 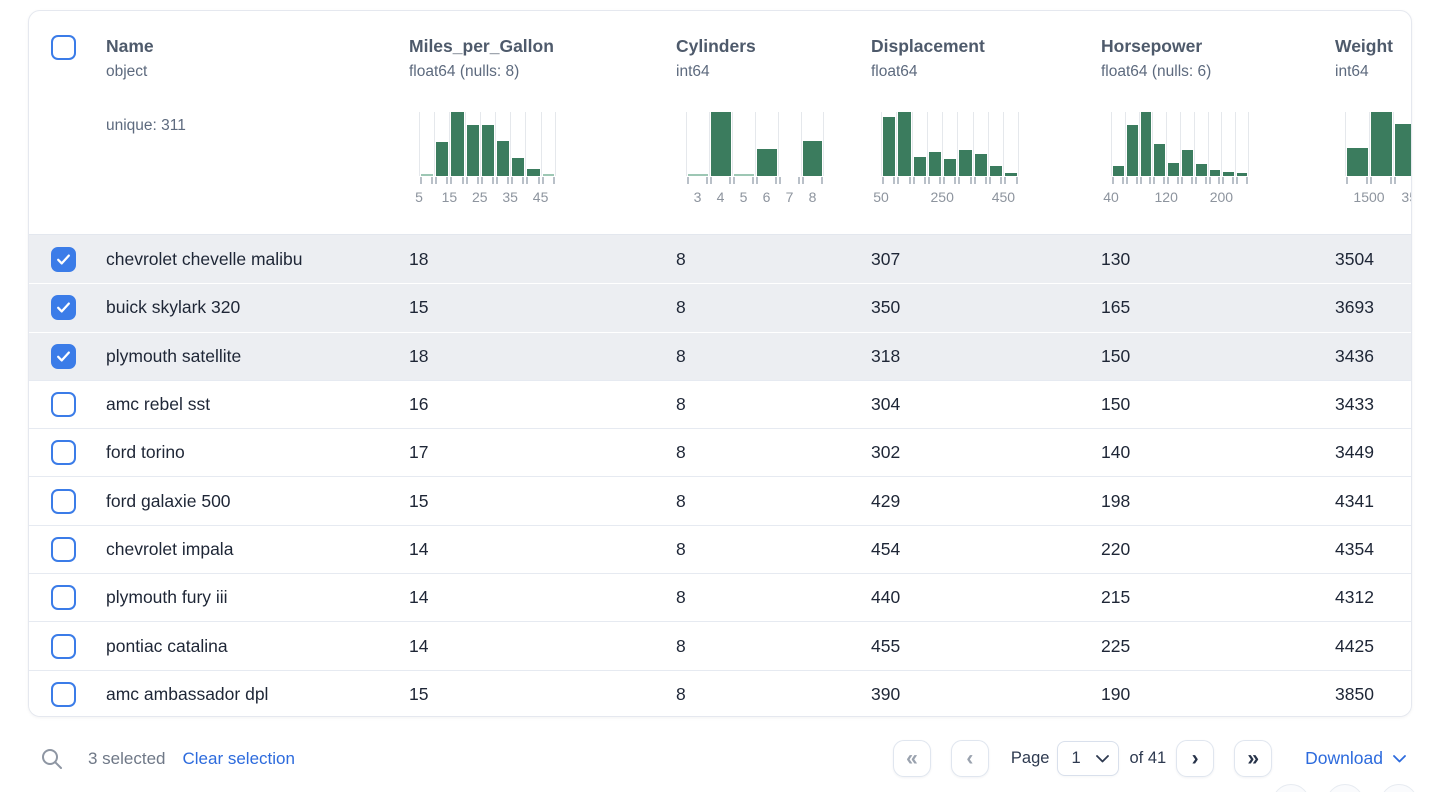 I want to click on axis-tick-label: 25, so click(x=480, y=197).